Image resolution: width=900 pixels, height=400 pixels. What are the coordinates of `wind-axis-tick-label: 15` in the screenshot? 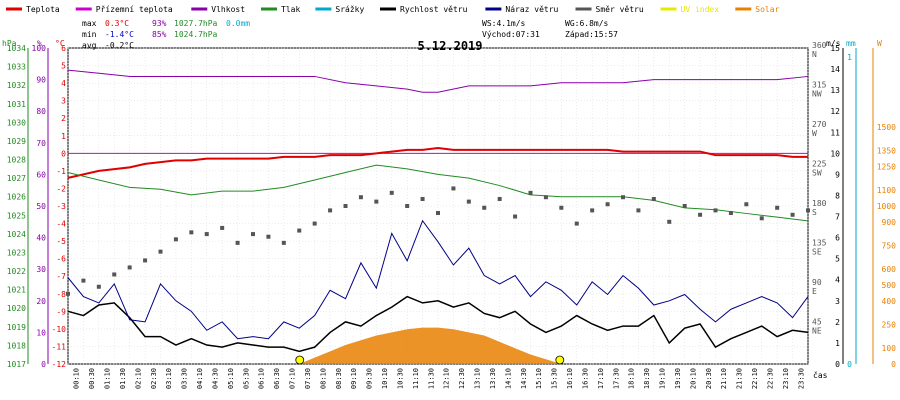 It's located at (835, 48).